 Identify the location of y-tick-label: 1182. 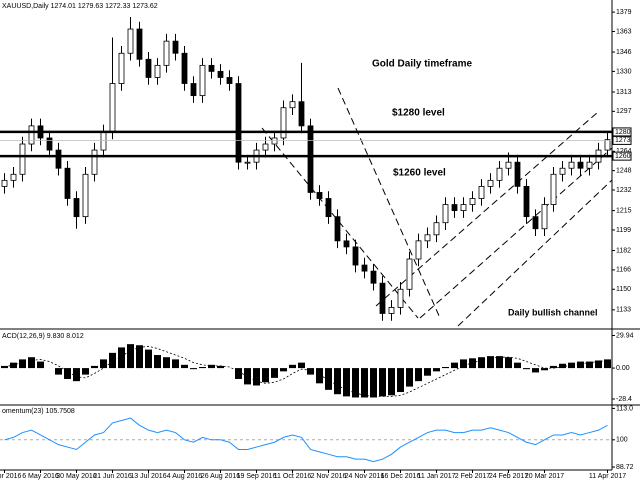
(623, 250).